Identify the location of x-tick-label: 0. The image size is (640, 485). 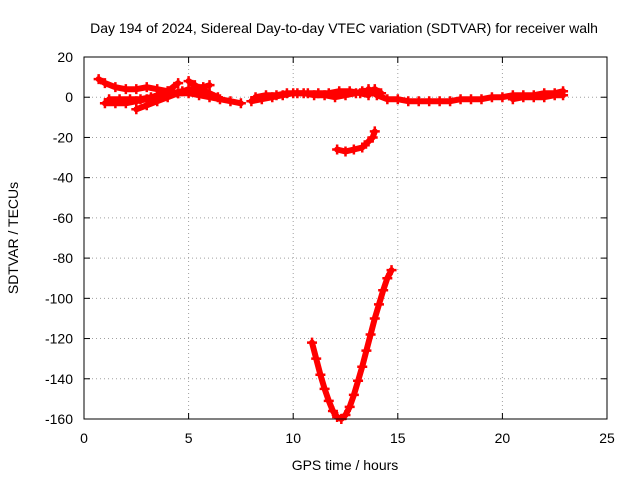
(84, 438).